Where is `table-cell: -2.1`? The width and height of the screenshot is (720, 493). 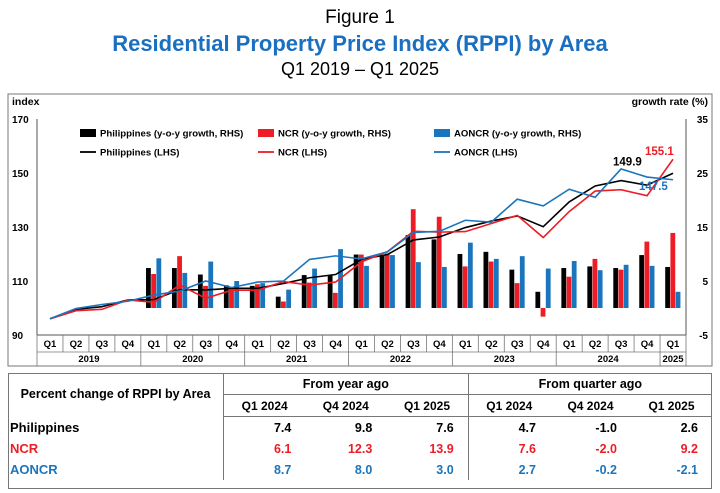
table-cell: -2.1 is located at coordinates (687, 469).